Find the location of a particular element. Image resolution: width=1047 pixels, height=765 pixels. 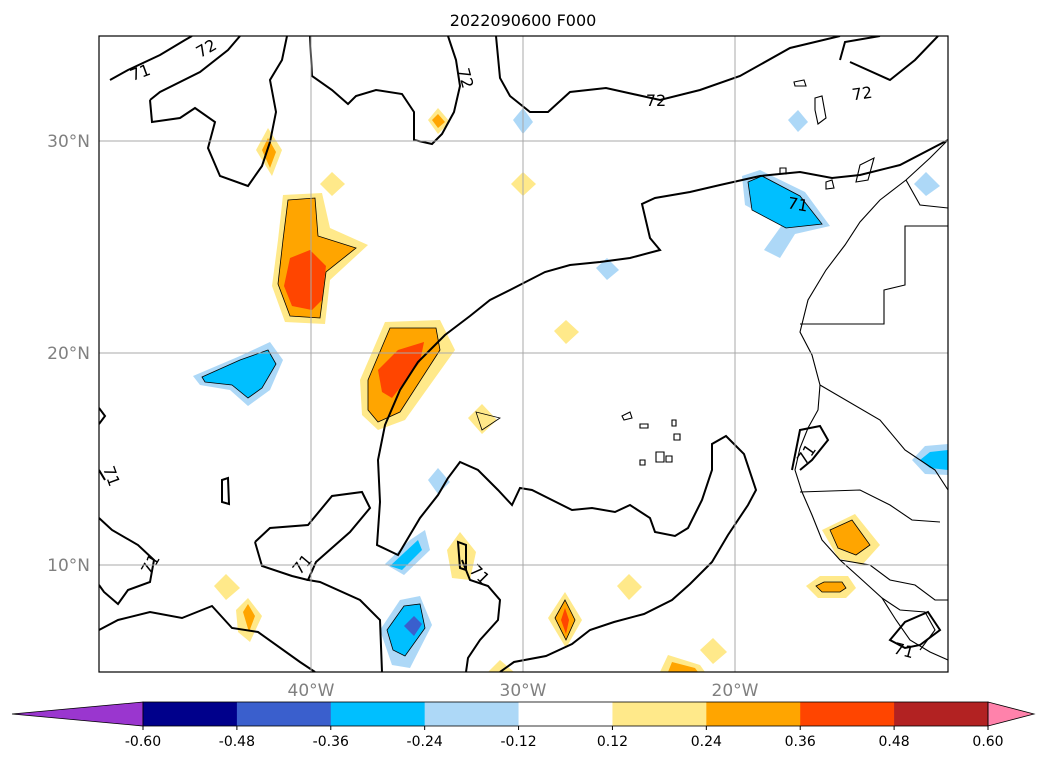

latitude-labels: 30°N 20°N 10°N is located at coordinates (68, 354).